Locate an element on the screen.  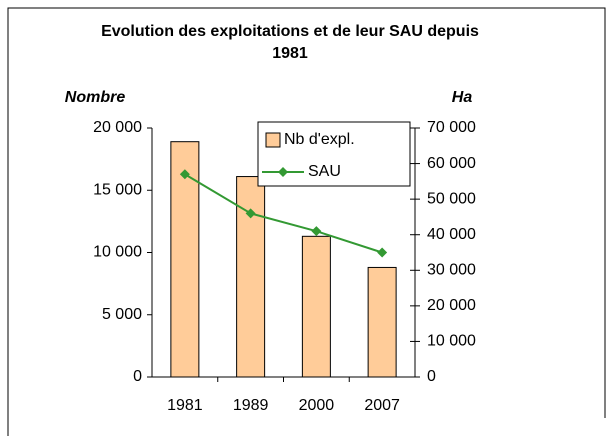
y2-axis-label: Ha is located at coordinates (462, 97).